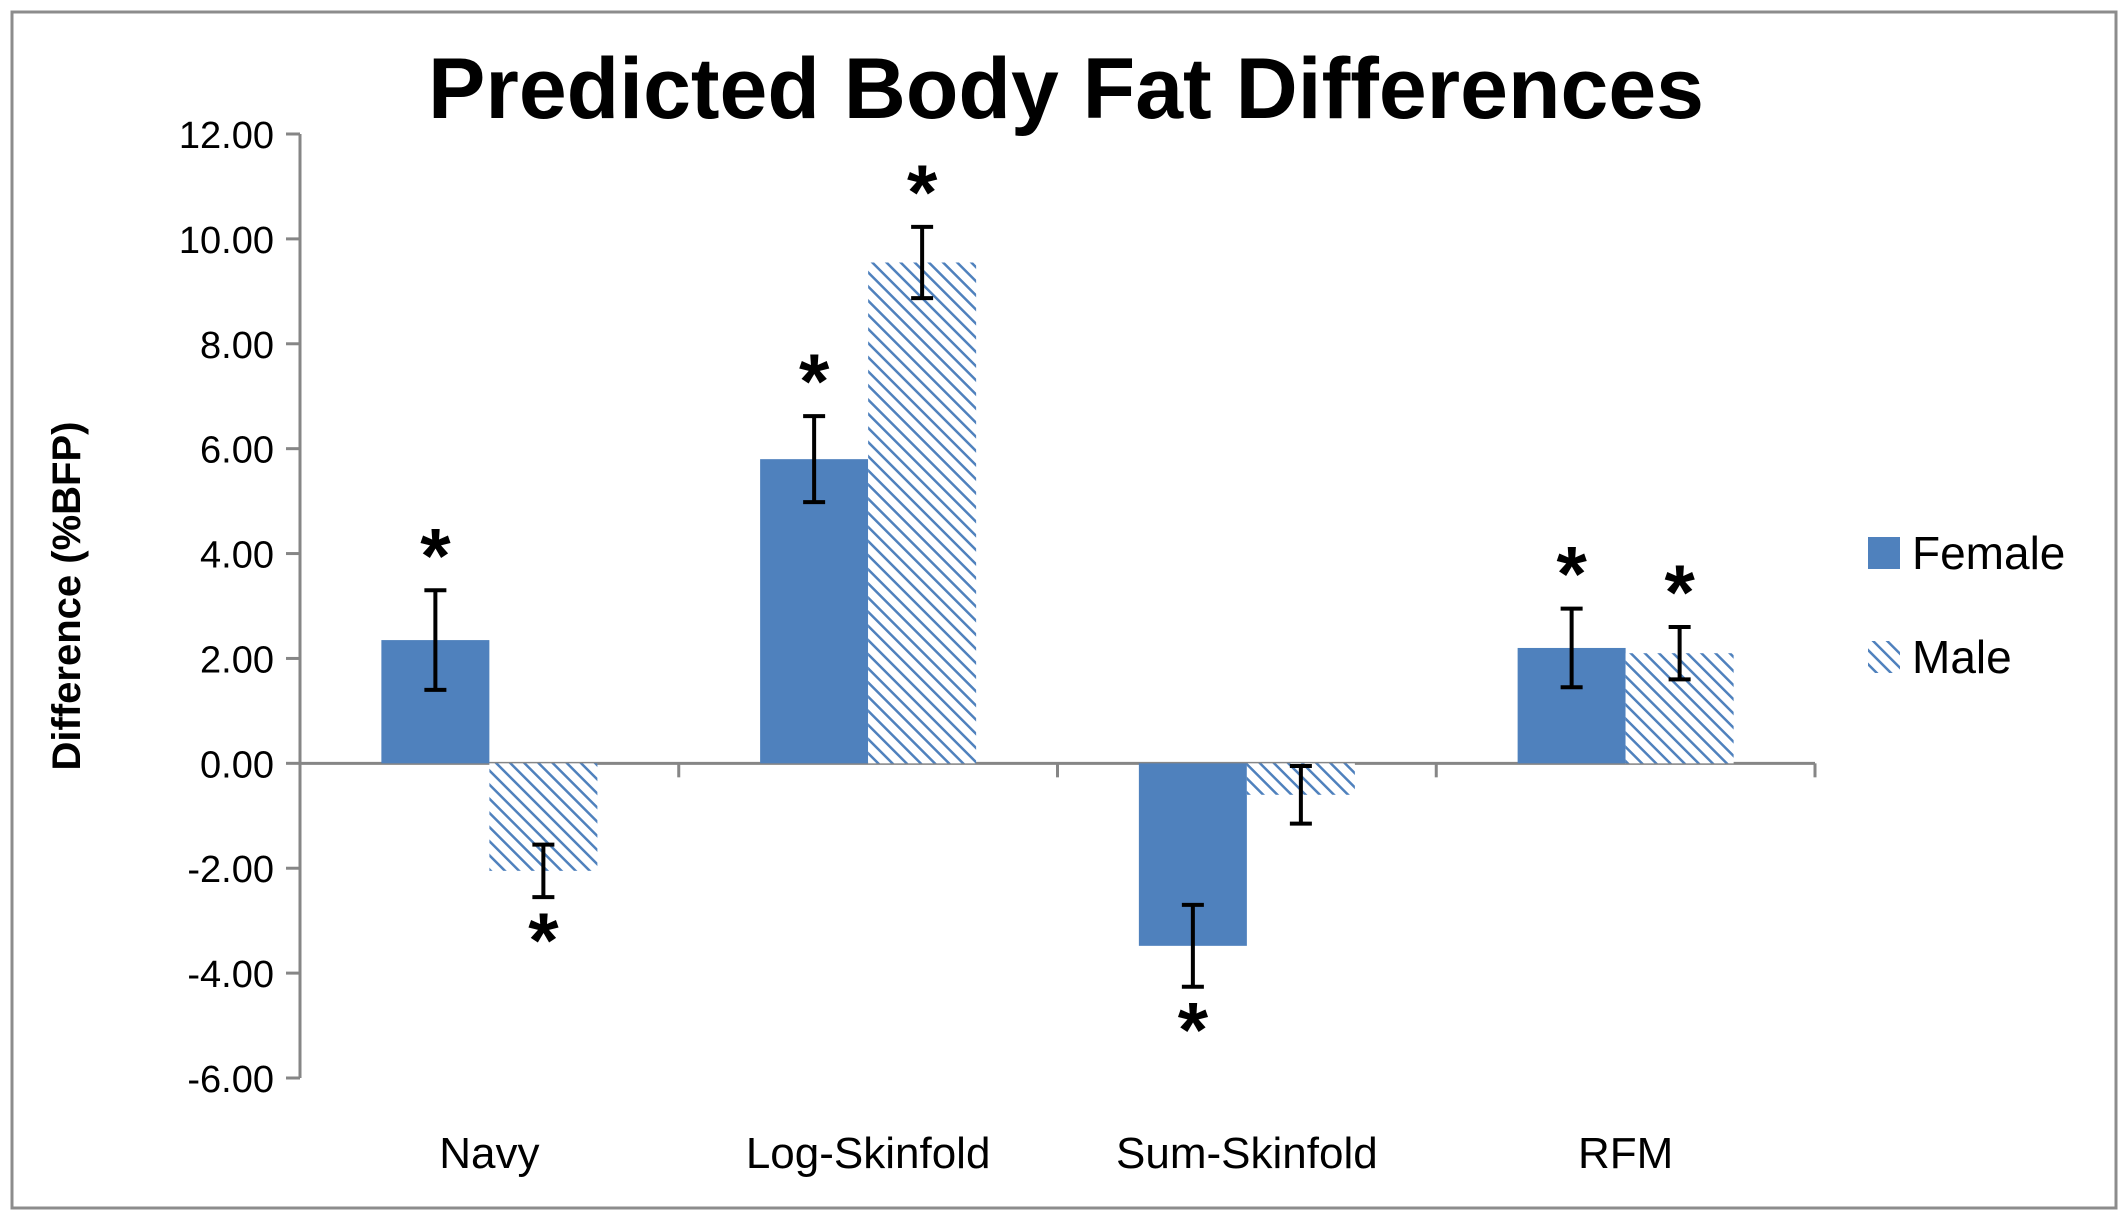 The image size is (2128, 1225). Describe the element at coordinates (1625, 1153) in the screenshot. I see `x-tick-label: RFM` at that location.